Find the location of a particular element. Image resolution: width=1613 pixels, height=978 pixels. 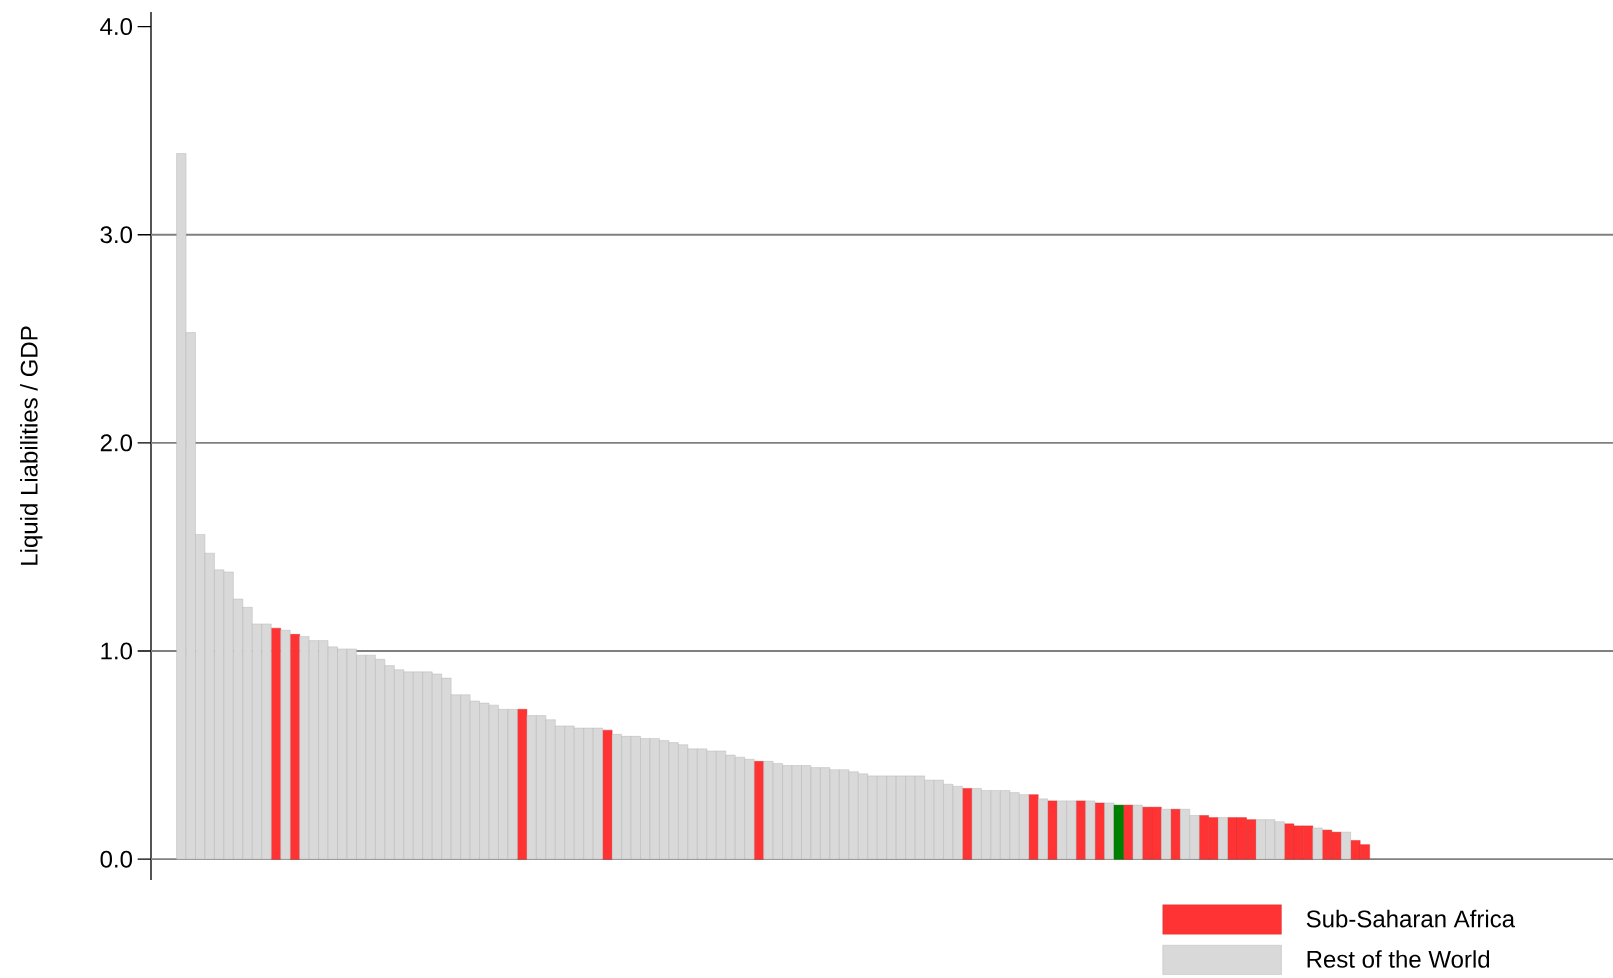

y-tick-label: 3.0 is located at coordinates (116, 235).